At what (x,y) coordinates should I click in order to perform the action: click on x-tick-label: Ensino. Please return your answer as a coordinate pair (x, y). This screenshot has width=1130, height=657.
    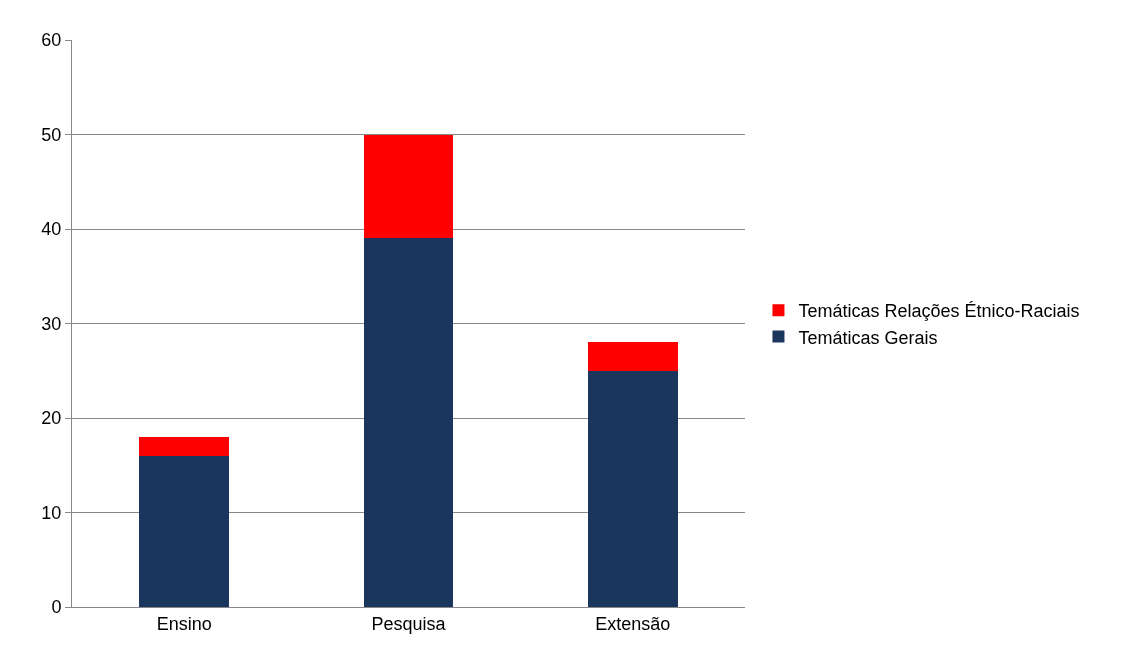
    Looking at the image, I should click on (184, 623).